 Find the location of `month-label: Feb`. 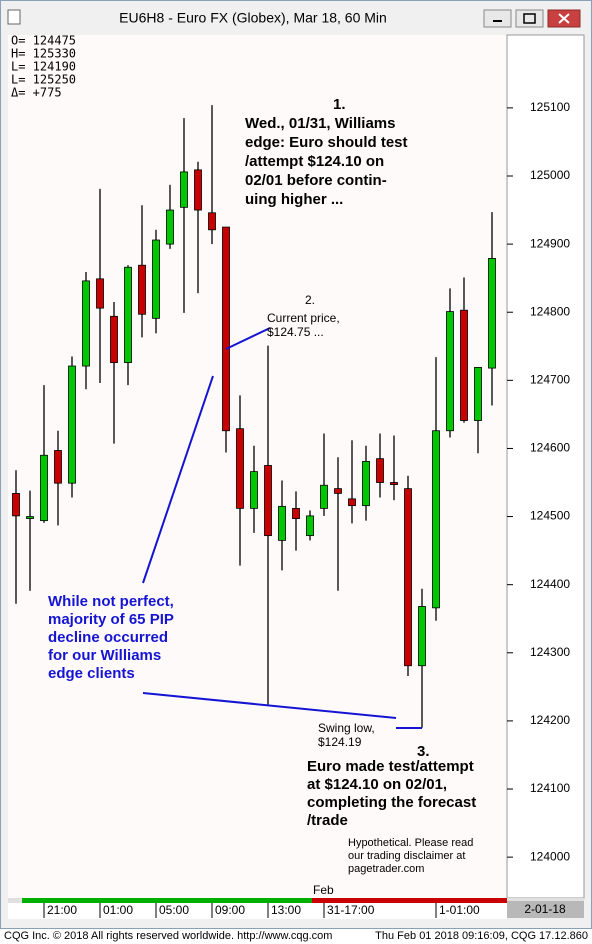

month-label: Feb is located at coordinates (323, 890).